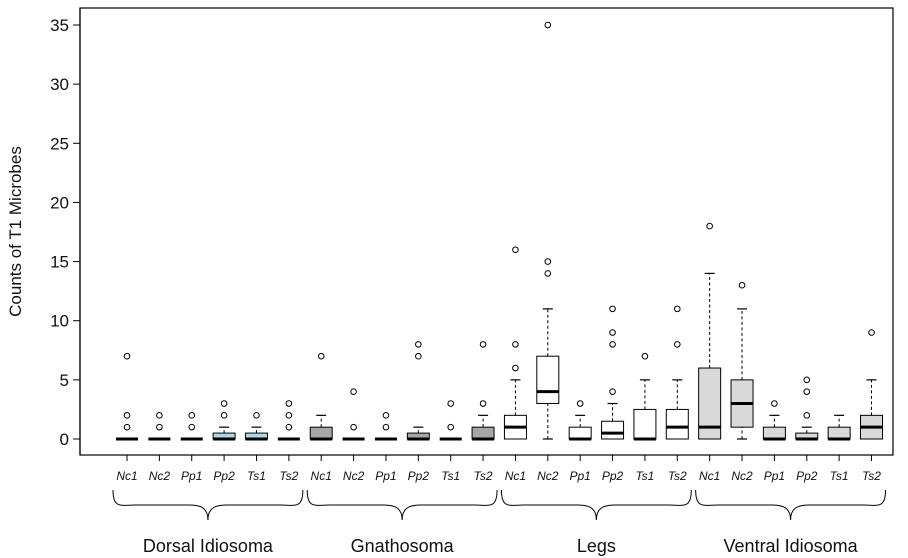  I want to click on box-ventral-idiosoma-pp1, so click(774, 420).